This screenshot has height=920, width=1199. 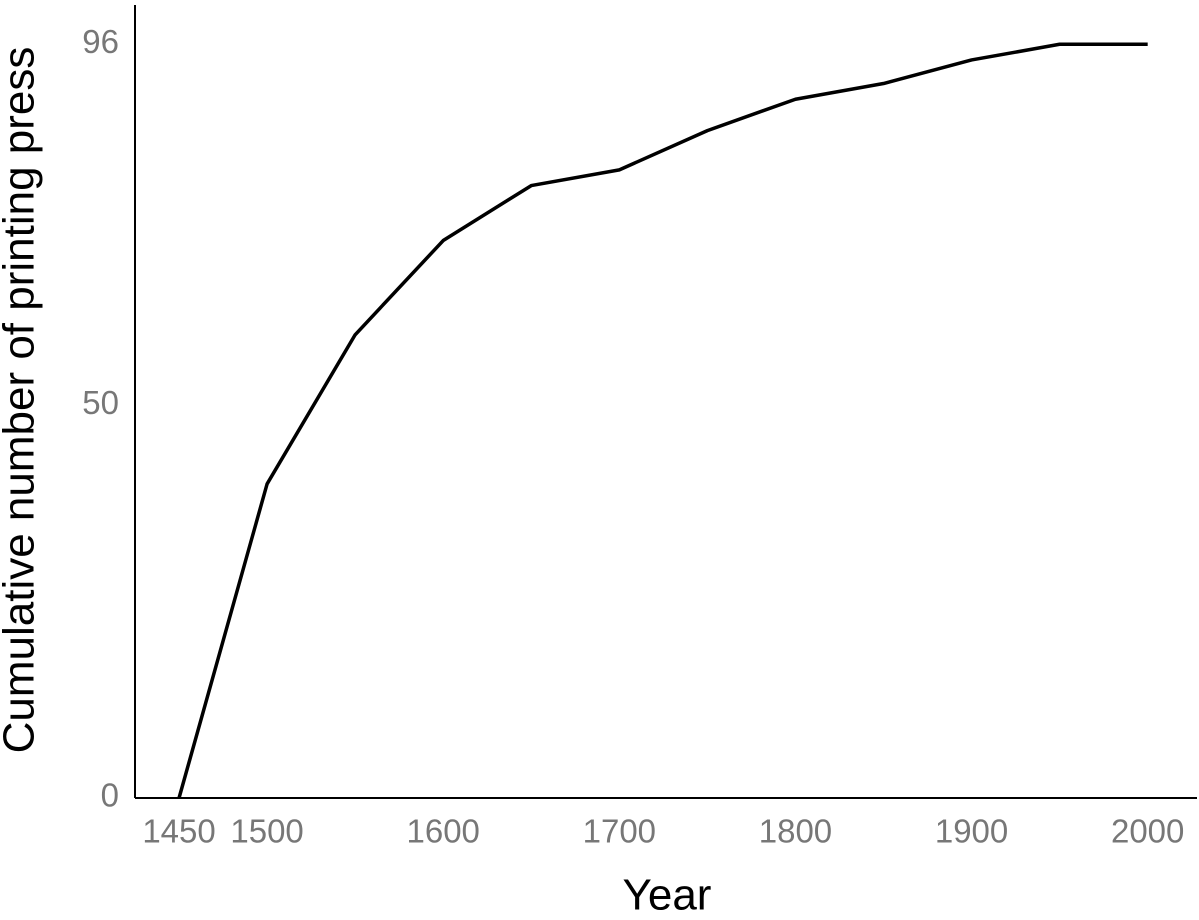 What do you see at coordinates (22, 400) in the screenshot?
I see `y-axis-title: Cumulative number of printing press` at bounding box center [22, 400].